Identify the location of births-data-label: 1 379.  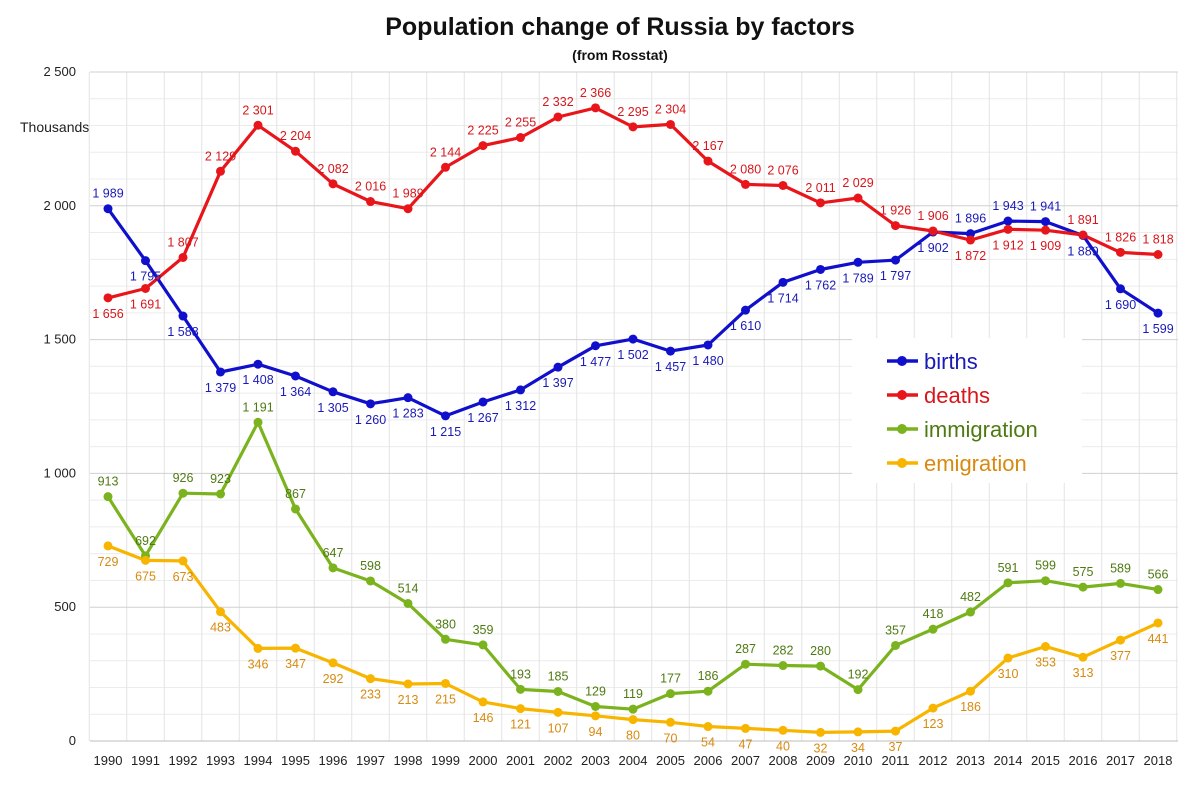
(220, 388).